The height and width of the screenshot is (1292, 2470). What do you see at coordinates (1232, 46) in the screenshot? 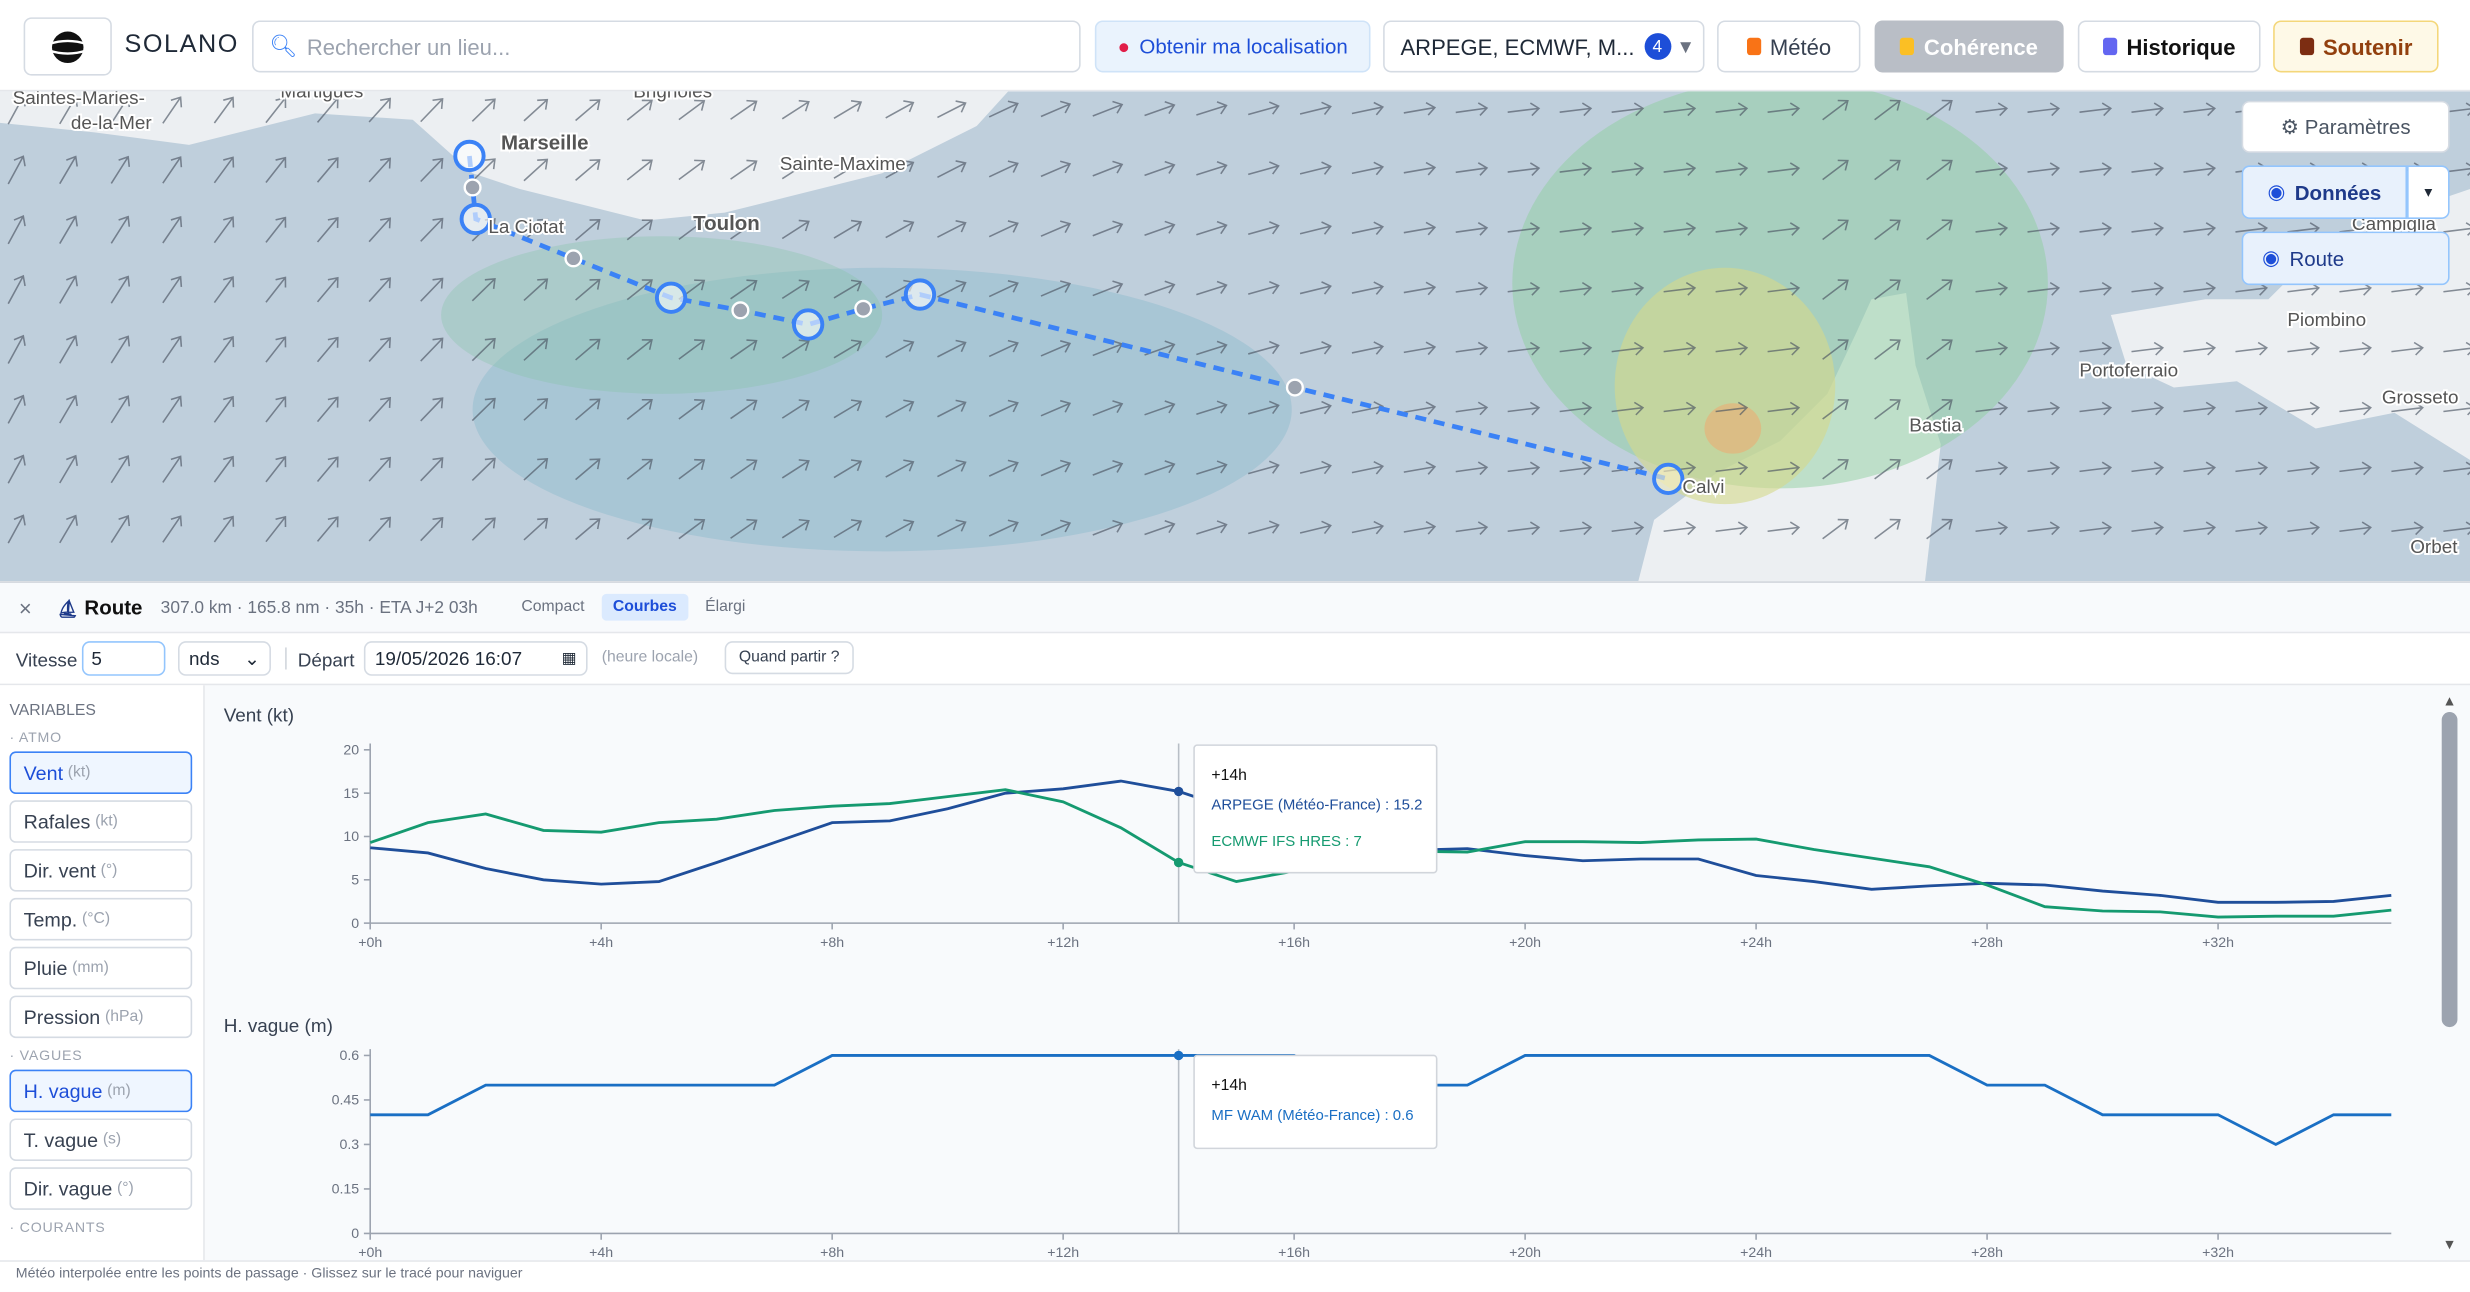
I see `locate-button: ● Obtenir ma localisation` at bounding box center [1232, 46].